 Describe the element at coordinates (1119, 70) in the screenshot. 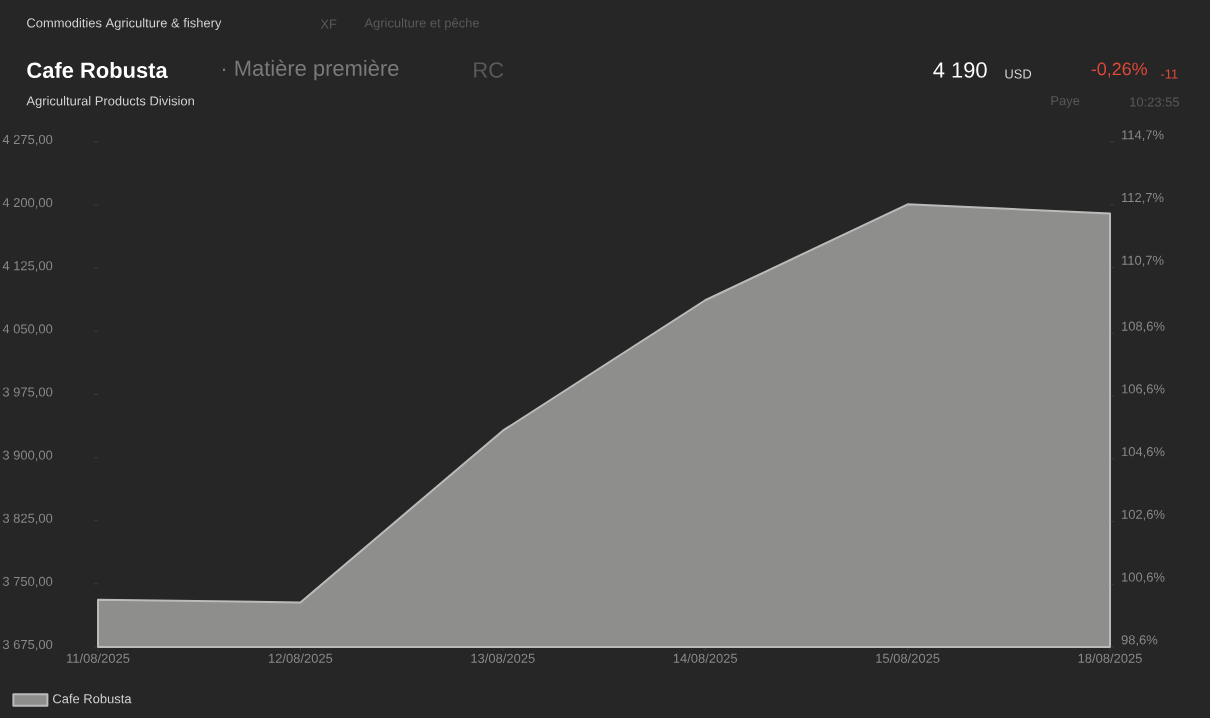

I see `text: -0,26%` at that location.